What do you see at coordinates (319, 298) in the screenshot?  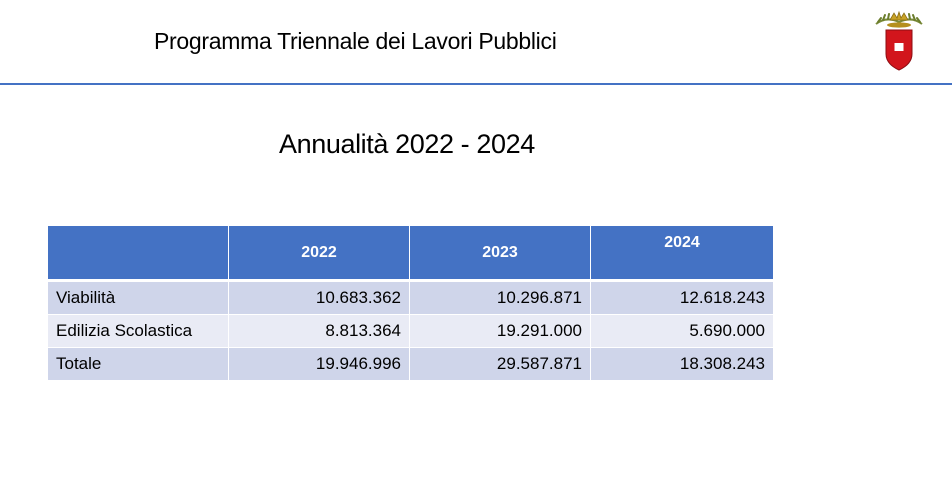 I see `cell-value: 10.683.362` at bounding box center [319, 298].